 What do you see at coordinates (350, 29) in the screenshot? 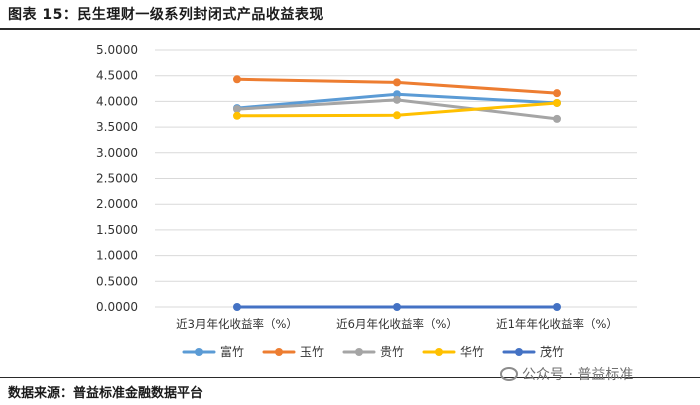
I see `title-divider` at bounding box center [350, 29].